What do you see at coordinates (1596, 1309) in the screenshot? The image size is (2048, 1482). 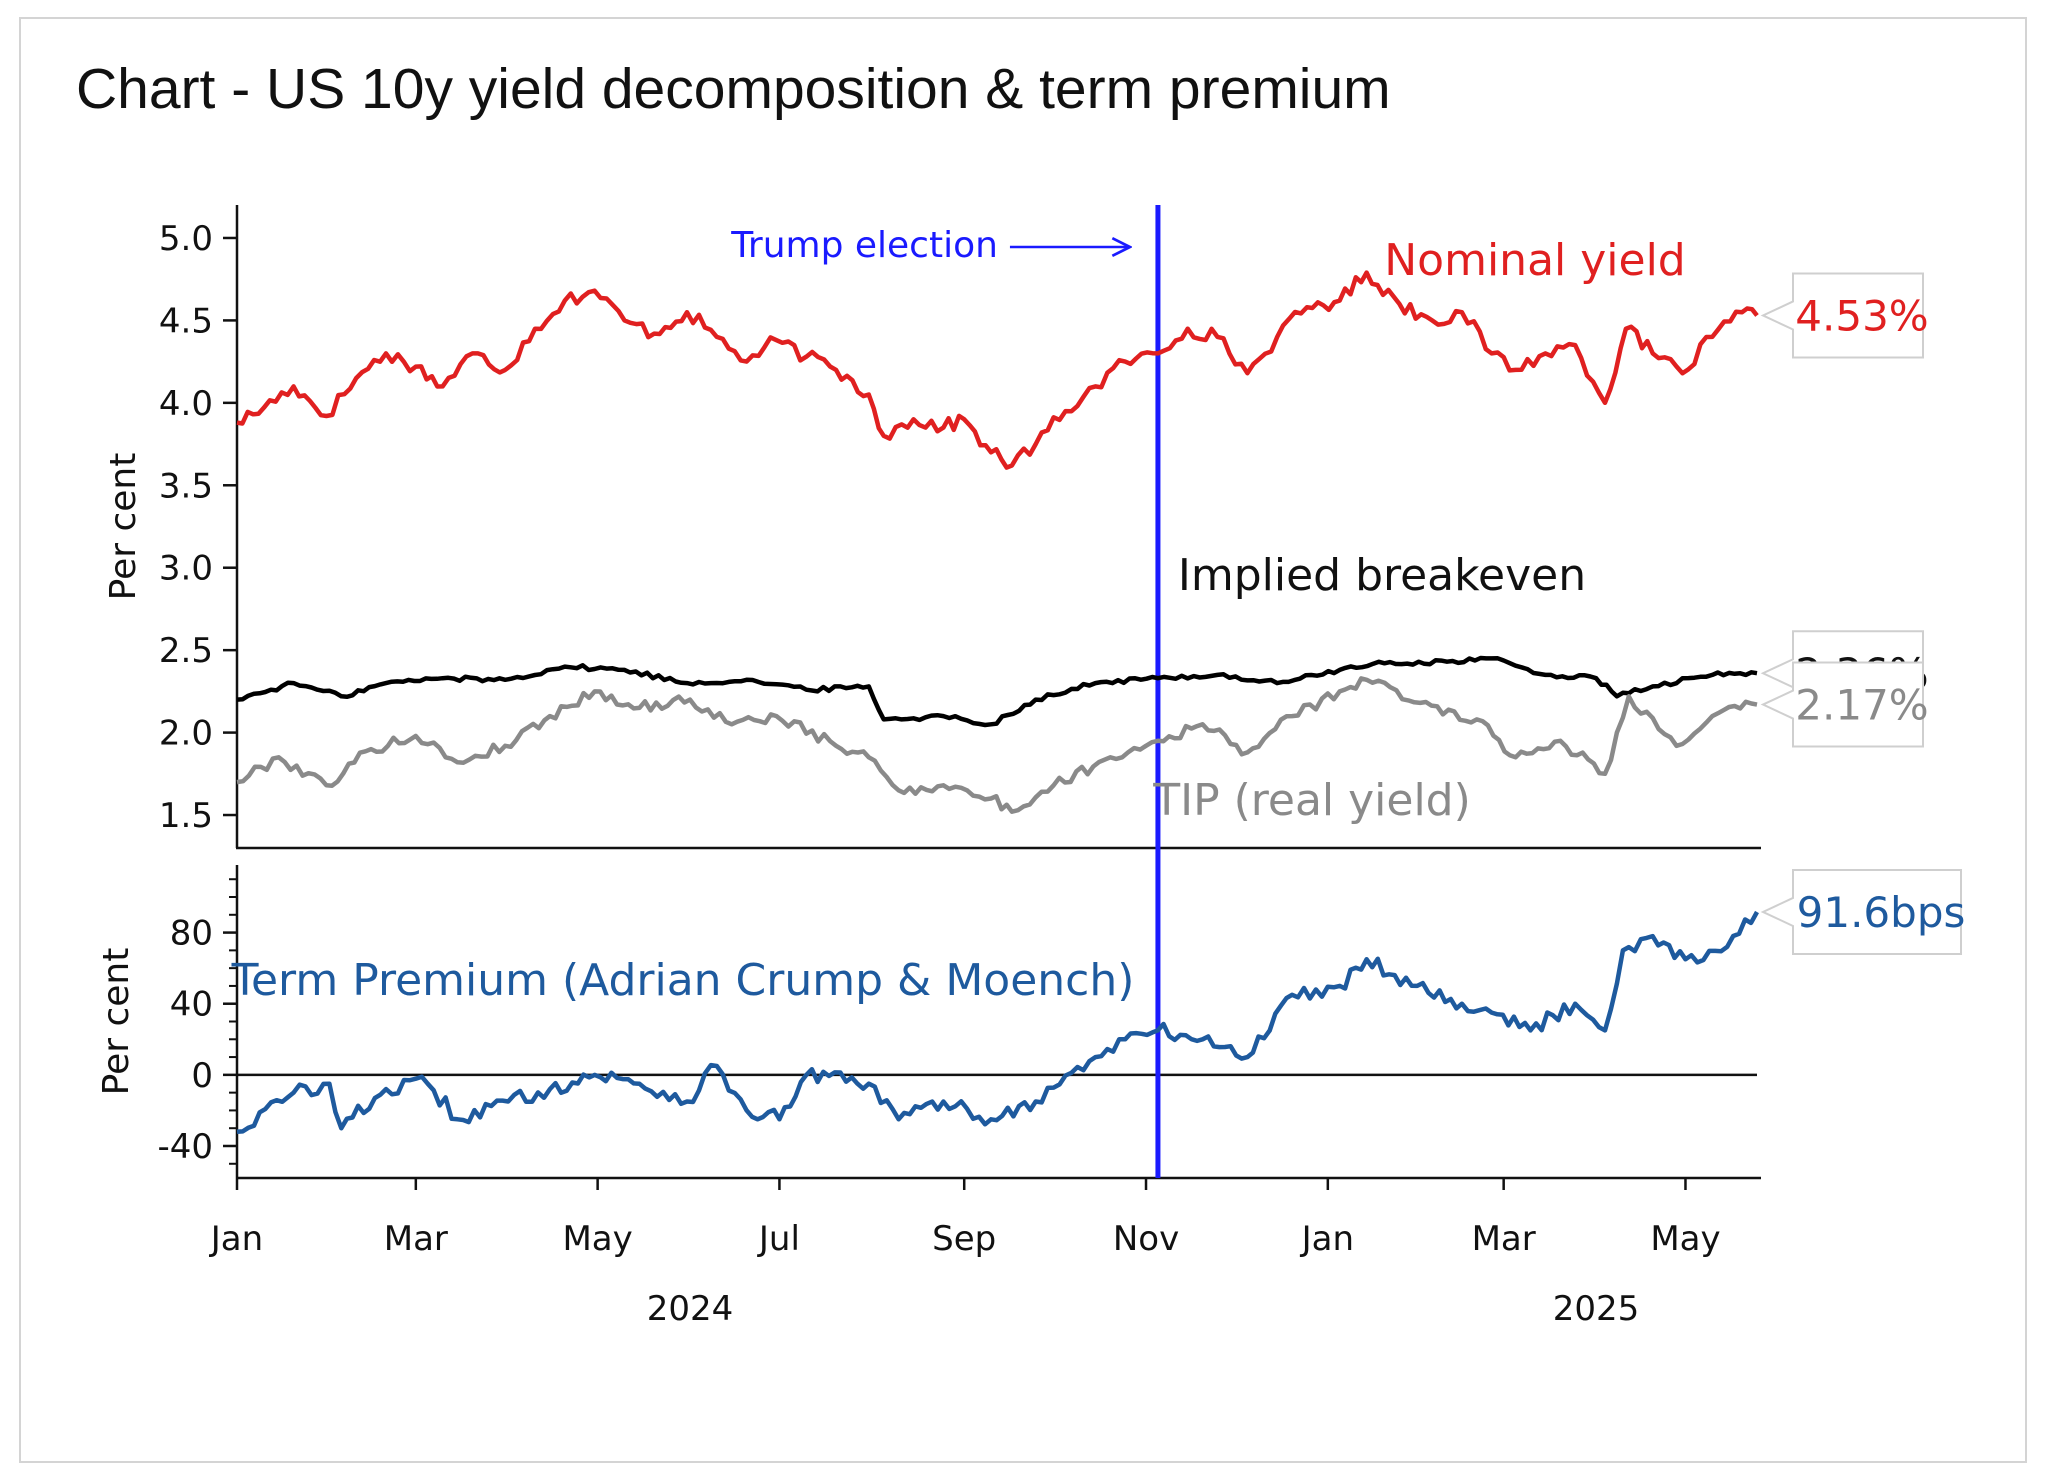 I see `x-year-label: 2025` at bounding box center [1596, 1309].